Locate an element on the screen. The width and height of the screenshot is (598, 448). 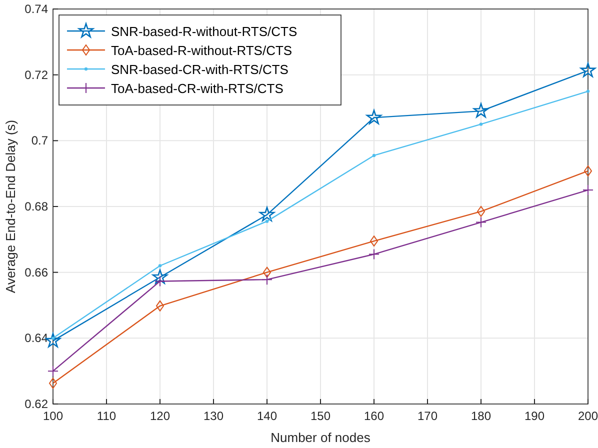
x-tick-label: 100 is located at coordinates (53, 416).